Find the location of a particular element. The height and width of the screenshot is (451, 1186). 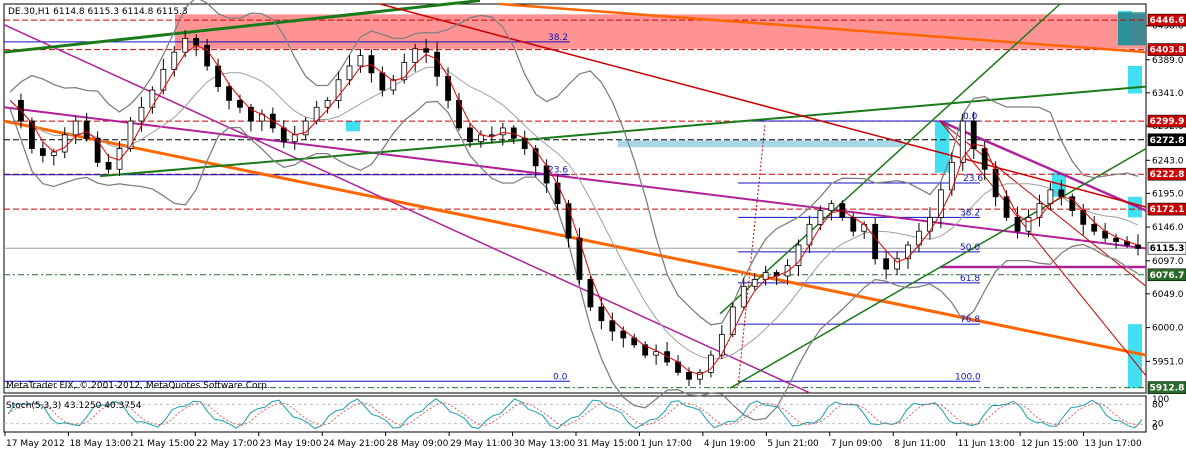

time-axis-label: 31 May 15:00 is located at coordinates (608, 444).